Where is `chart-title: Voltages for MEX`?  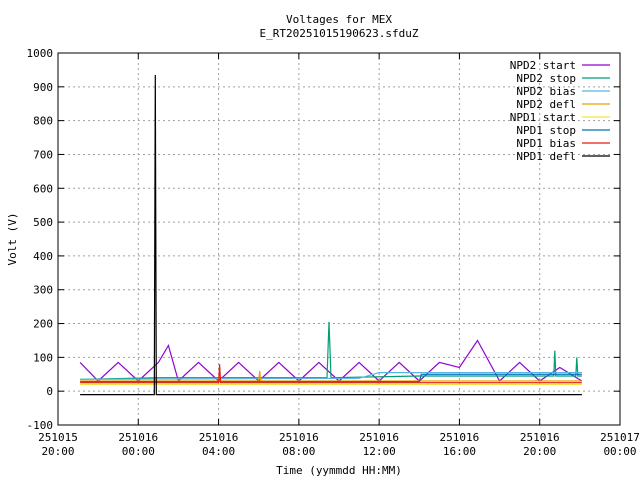 chart-title: Voltages for MEX is located at coordinates (339, 19).